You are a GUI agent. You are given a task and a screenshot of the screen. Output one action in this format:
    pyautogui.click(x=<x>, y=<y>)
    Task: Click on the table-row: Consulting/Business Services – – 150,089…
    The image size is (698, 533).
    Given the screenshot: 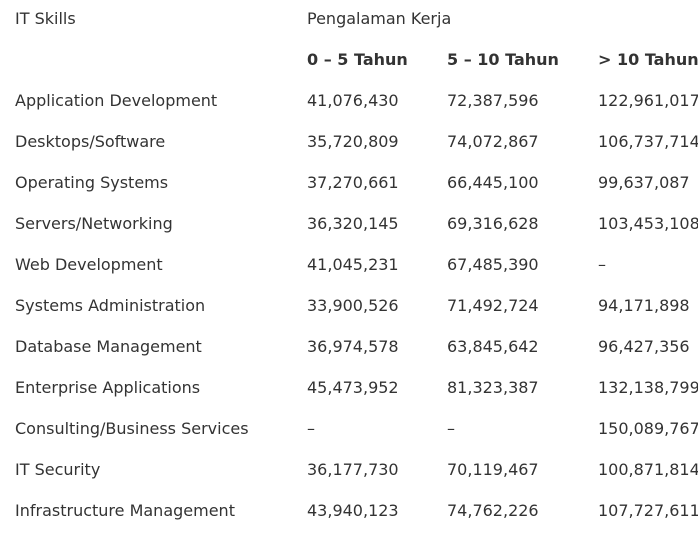 What is the action you would take?
    pyautogui.click(x=349, y=430)
    